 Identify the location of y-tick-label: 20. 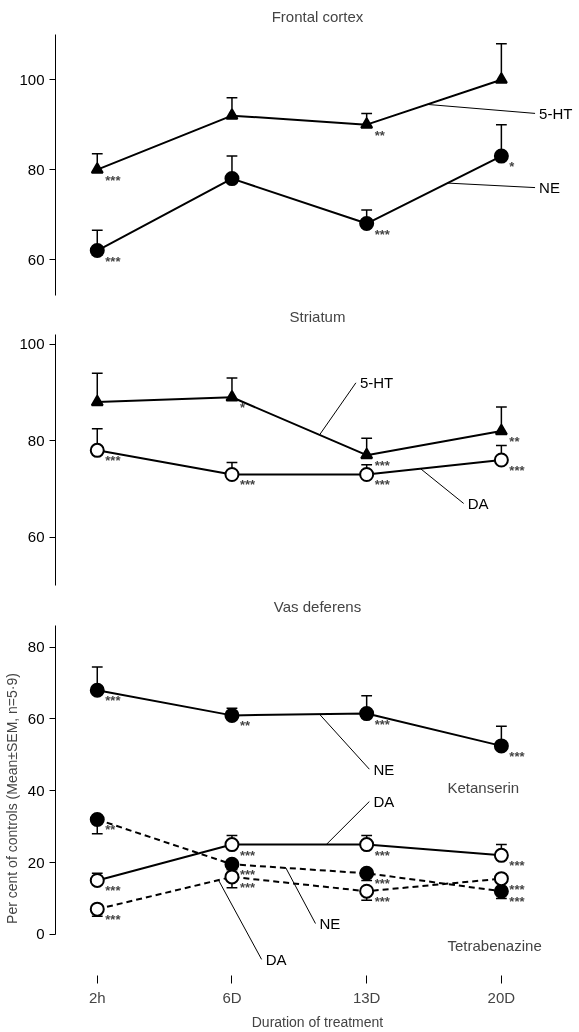
(36, 862).